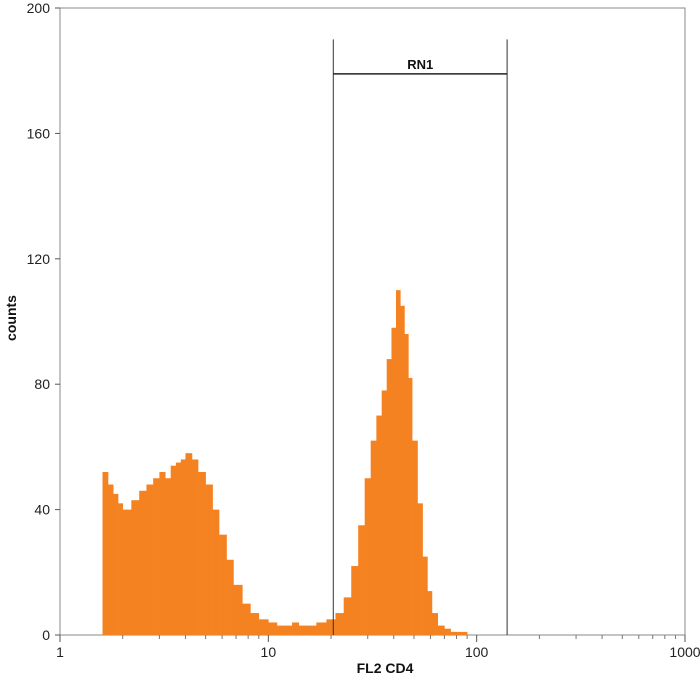  I want to click on y-tick-label: 0, so click(46, 635).